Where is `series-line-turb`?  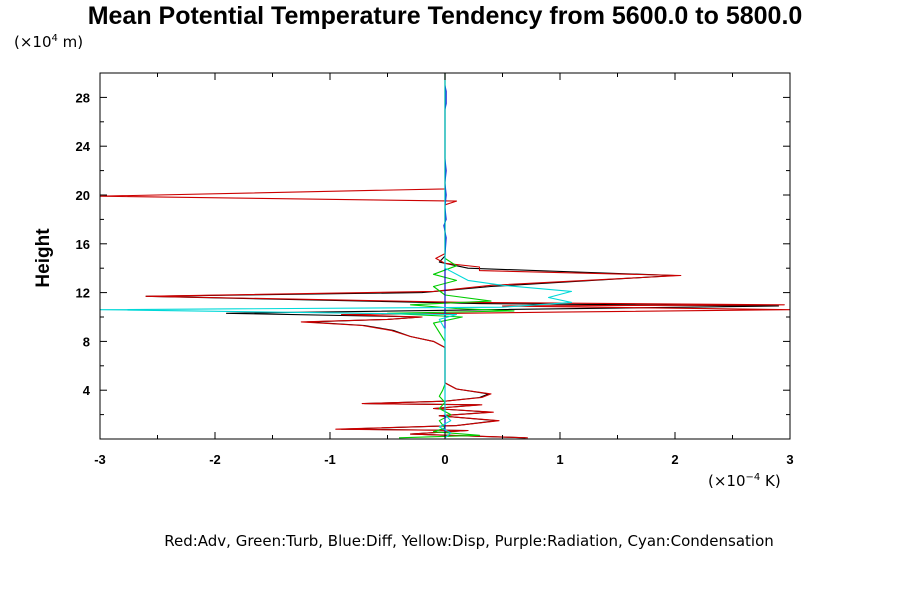
series-line-turb is located at coordinates (450, 256).